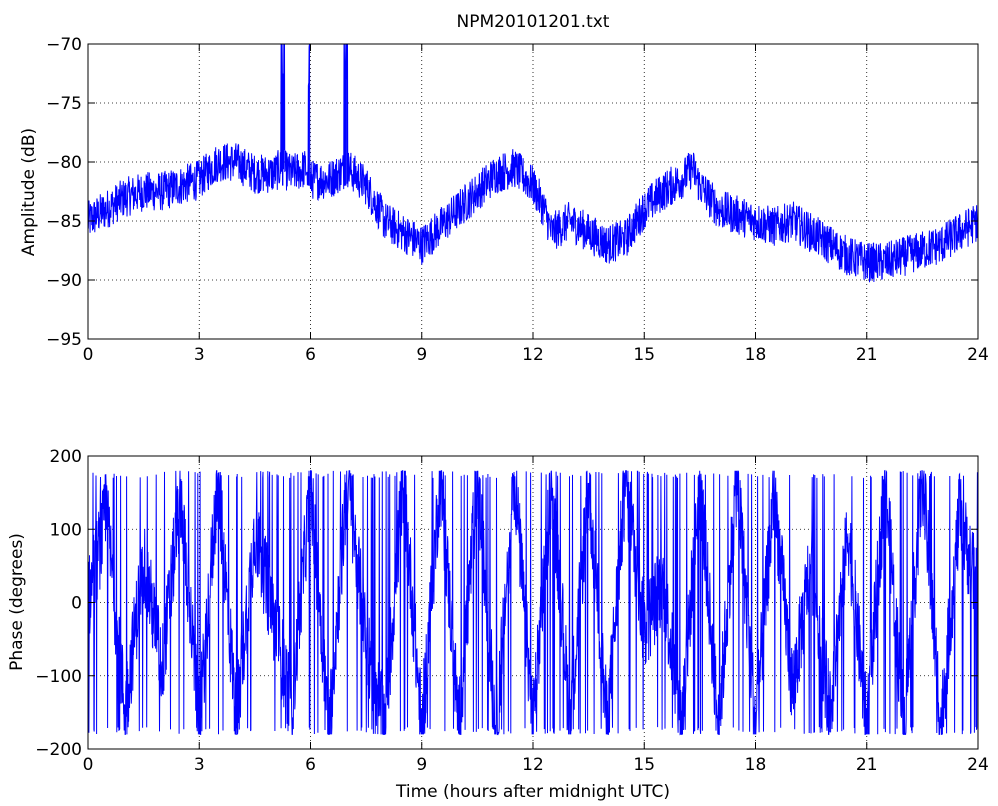 The image size is (998, 806). Describe the element at coordinates (88, 765) in the screenshot. I see `phase-x-tick-label: 0` at that location.